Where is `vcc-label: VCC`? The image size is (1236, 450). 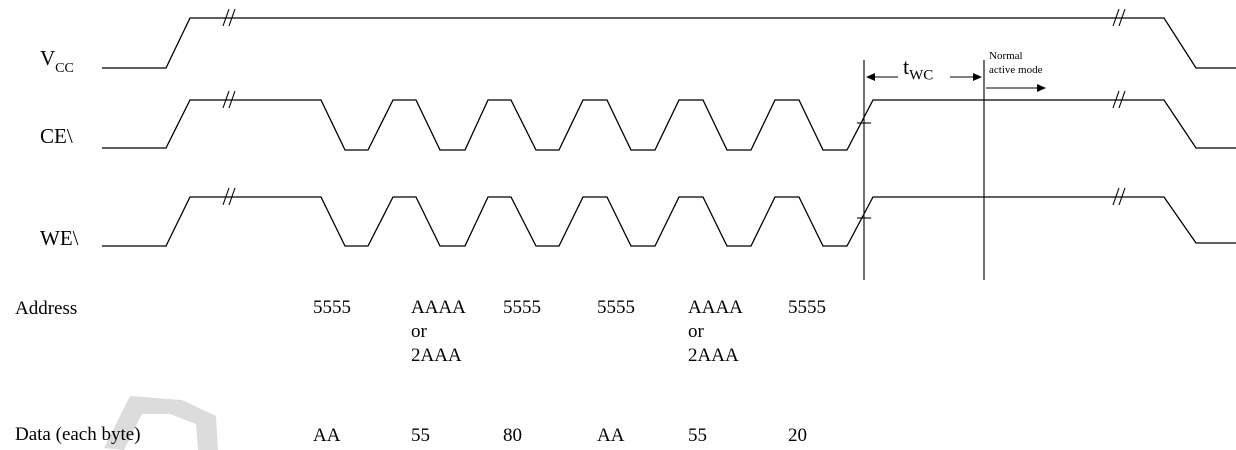 vcc-label: VCC is located at coordinates (57, 61).